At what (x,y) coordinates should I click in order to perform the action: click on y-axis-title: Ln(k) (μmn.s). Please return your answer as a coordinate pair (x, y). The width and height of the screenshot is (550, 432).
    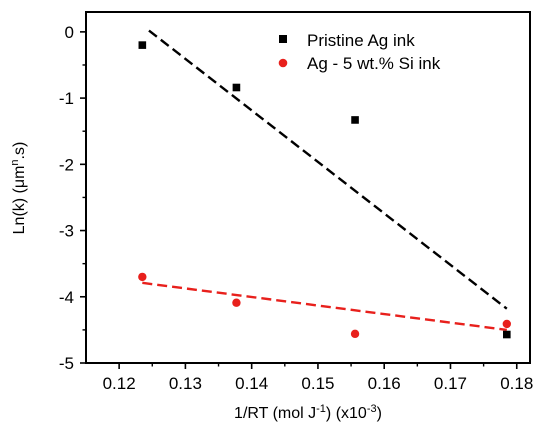
    Looking at the image, I should click on (18, 188).